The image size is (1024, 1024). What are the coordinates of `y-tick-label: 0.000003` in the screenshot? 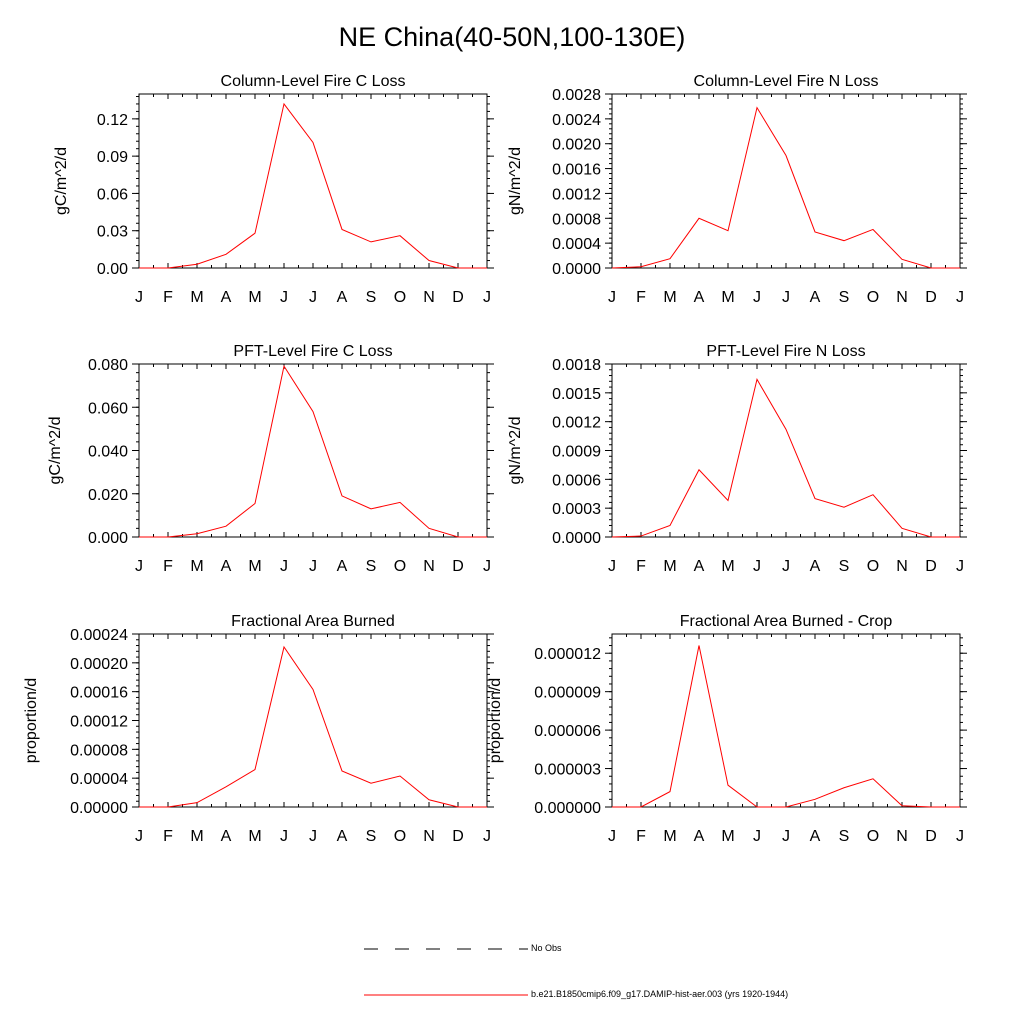 It's located at (567, 770).